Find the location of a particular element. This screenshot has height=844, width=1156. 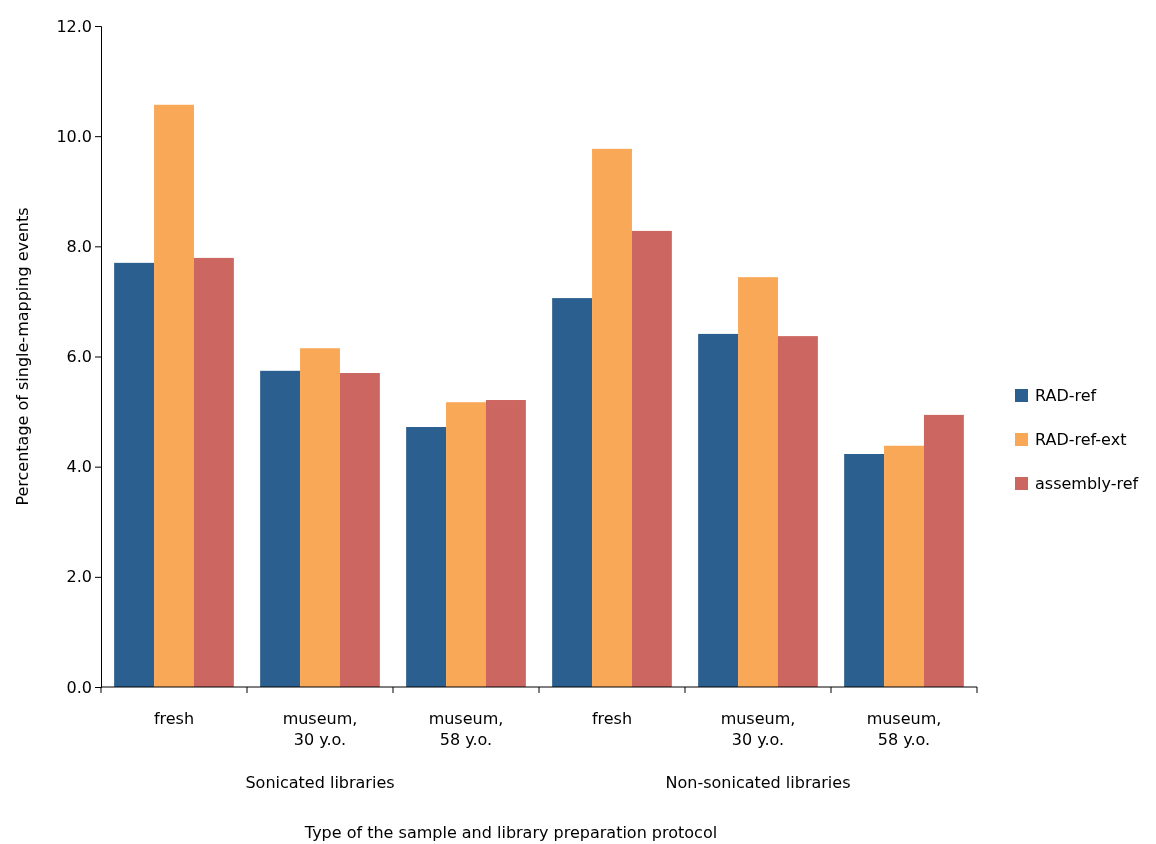

text: Sonicated libraries is located at coordinates (320, 782).